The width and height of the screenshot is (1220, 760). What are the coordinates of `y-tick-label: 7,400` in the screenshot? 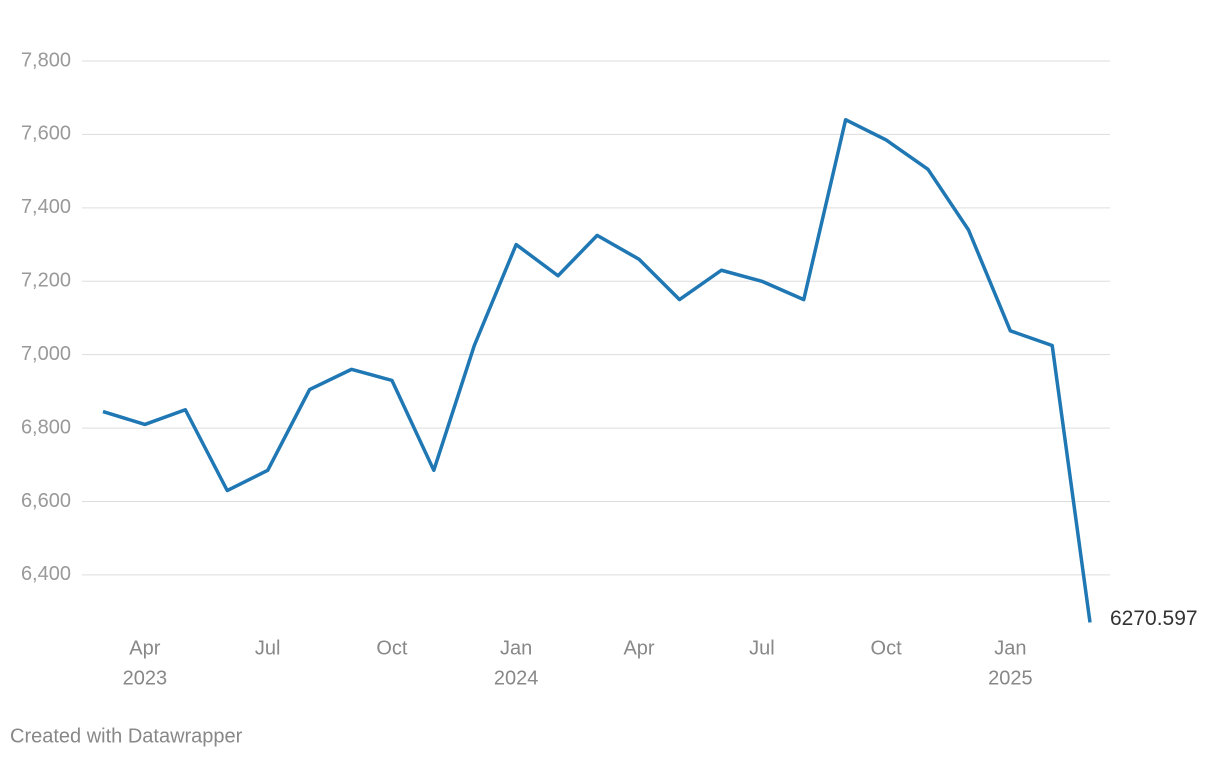 It's located at (46, 207).